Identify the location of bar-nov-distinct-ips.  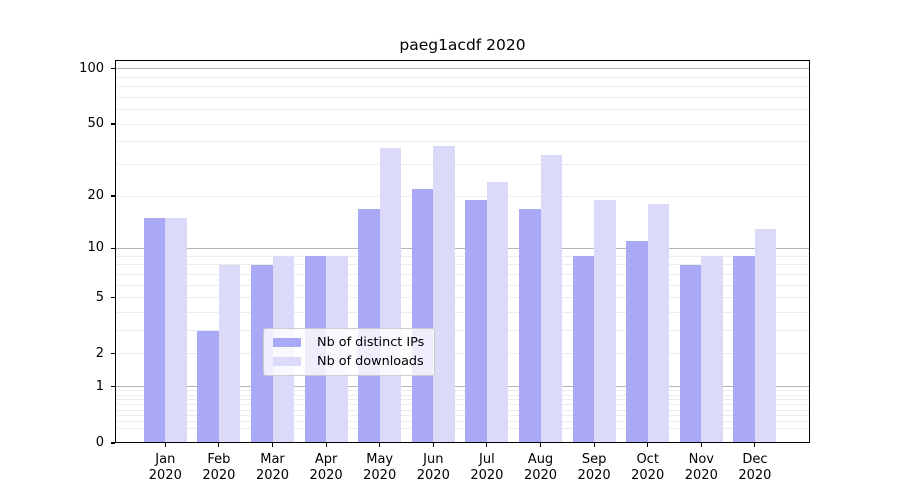
(690, 353).